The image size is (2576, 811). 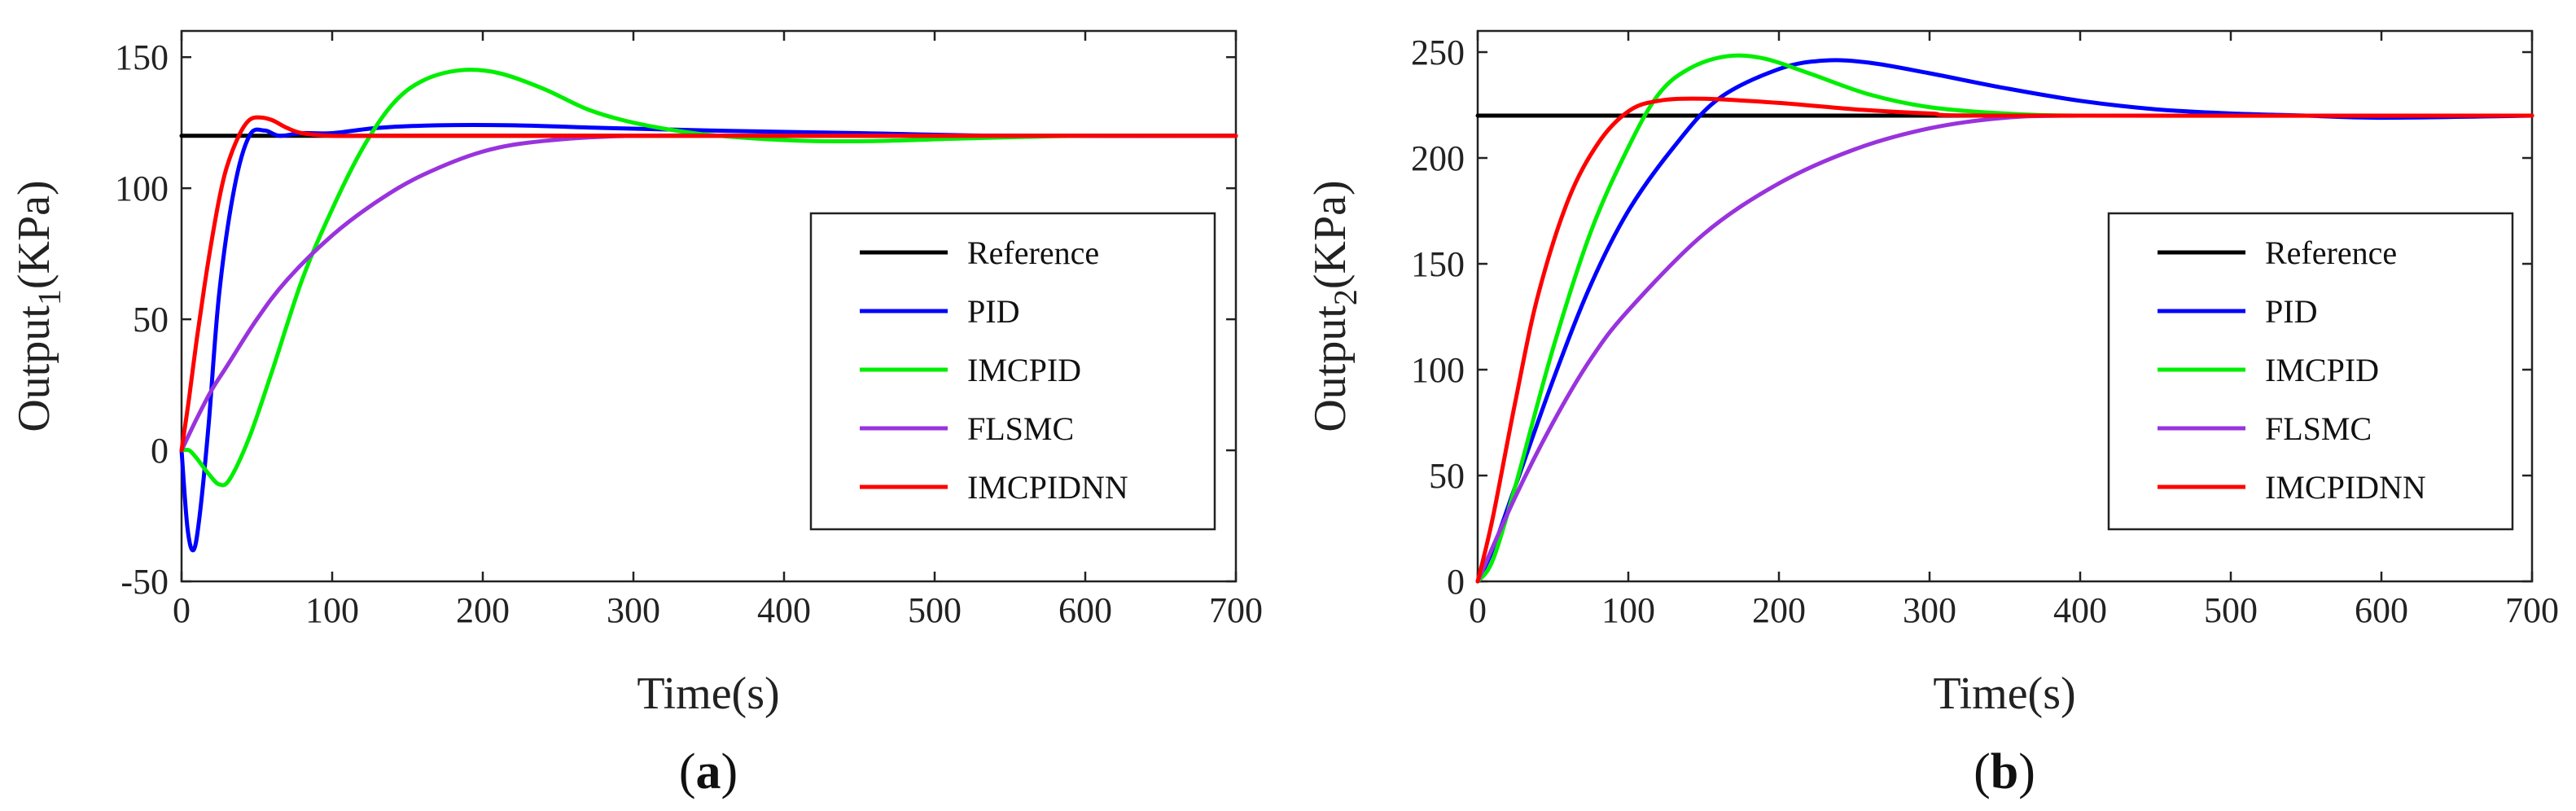 I want to click on panel-letter: a, so click(x=708, y=772).